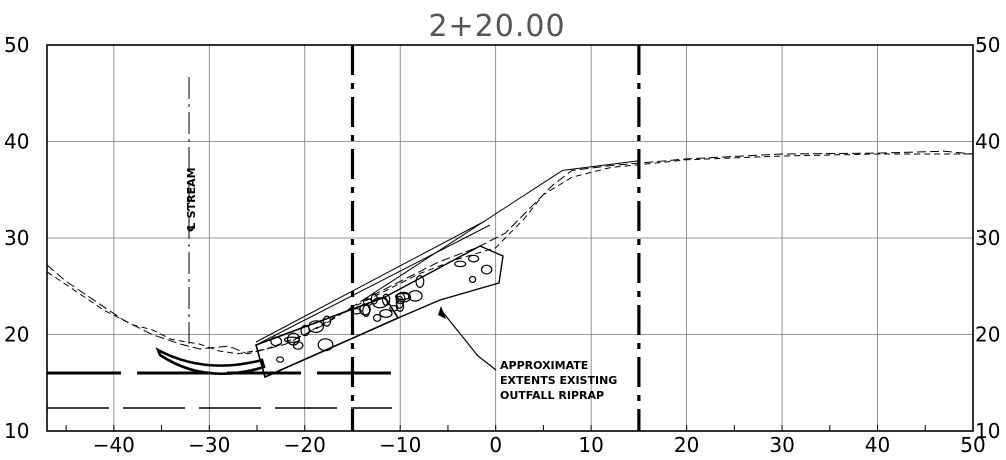 This screenshot has height=460, width=1006. What do you see at coordinates (987, 238) in the screenshot?
I see `y-tick-label-right: 30` at bounding box center [987, 238].